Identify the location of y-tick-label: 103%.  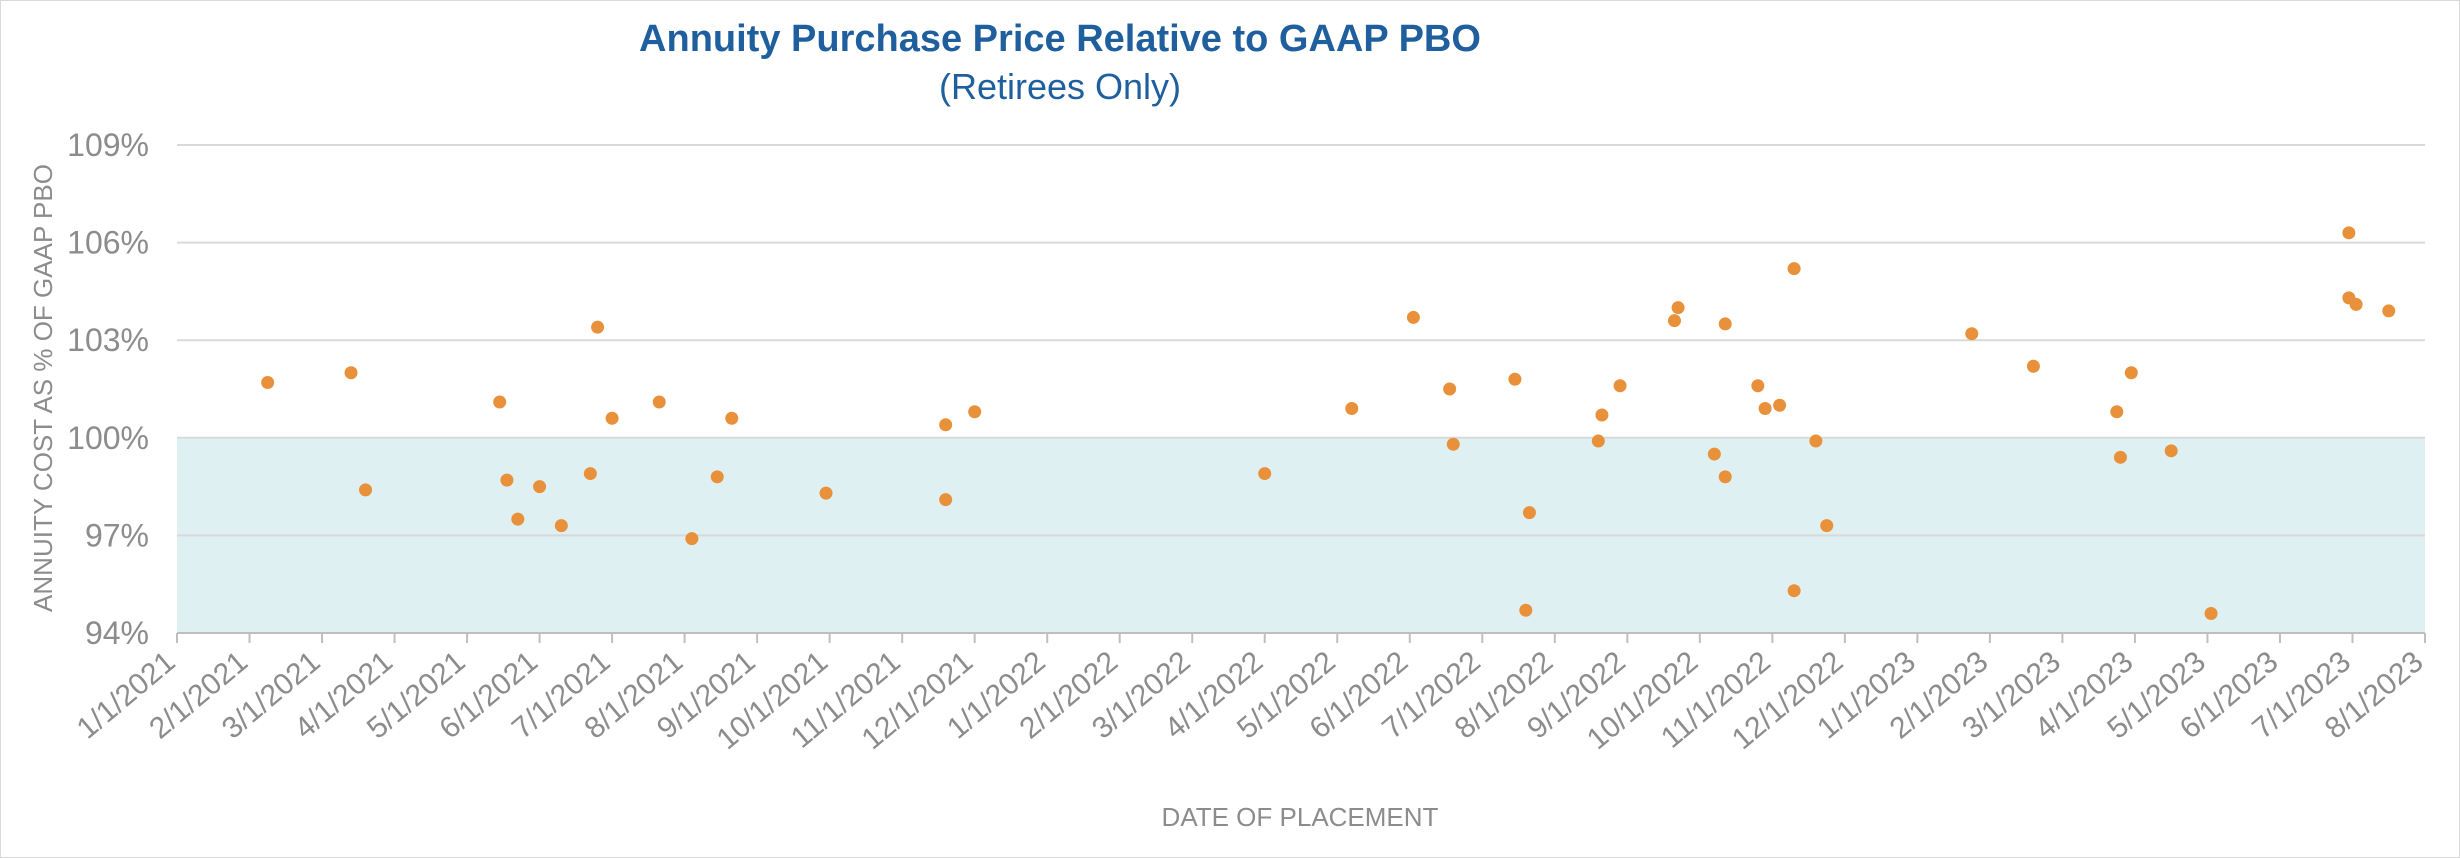
(108, 340).